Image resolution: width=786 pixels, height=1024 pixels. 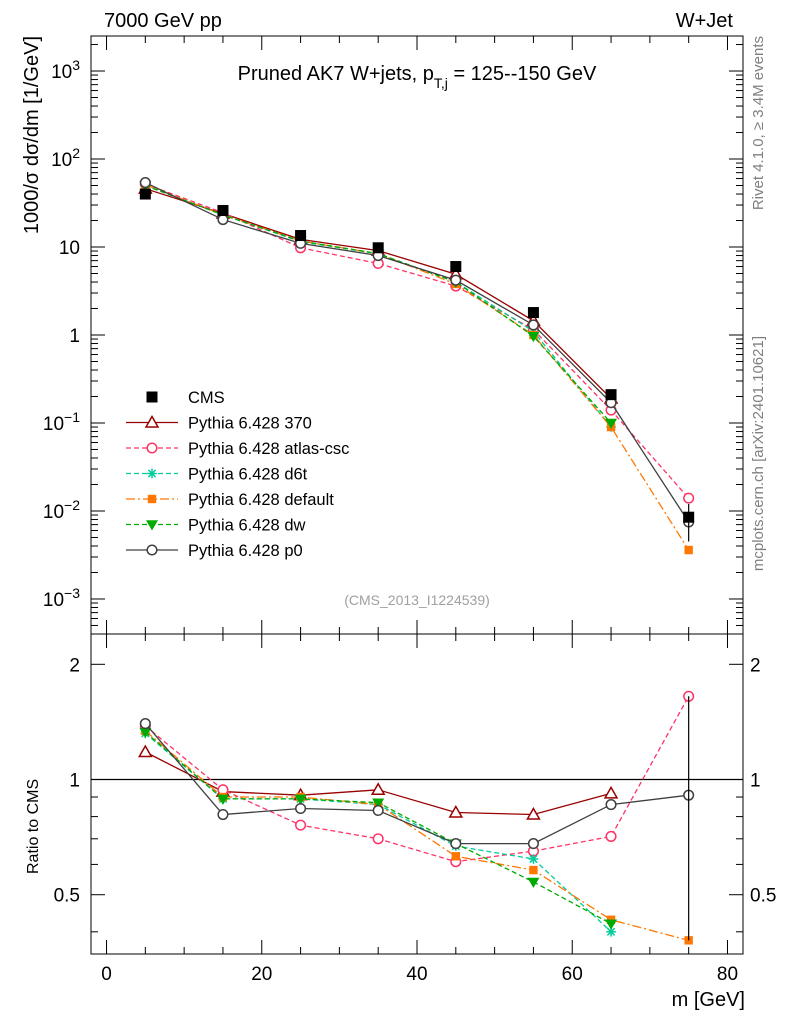 What do you see at coordinates (65, 70) in the screenshot?
I see `y-tick-label: 10³` at bounding box center [65, 70].